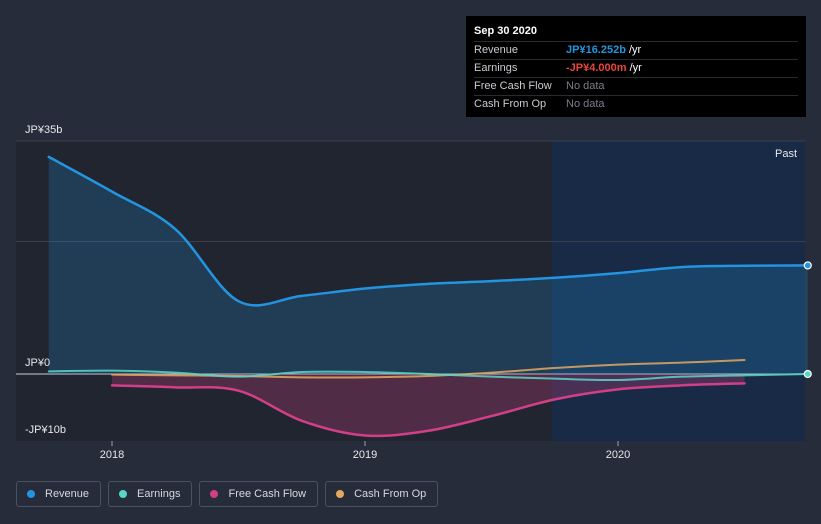 The image size is (821, 524). What do you see at coordinates (365, 455) in the screenshot?
I see `x-tick-label: 2019` at bounding box center [365, 455].